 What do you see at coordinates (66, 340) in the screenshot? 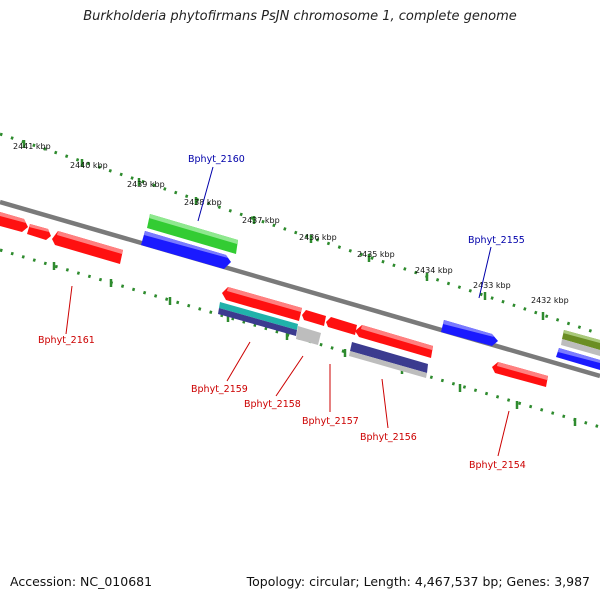
I see `gene-label-bphyt-2161: Bphyt_2161` at bounding box center [66, 340].